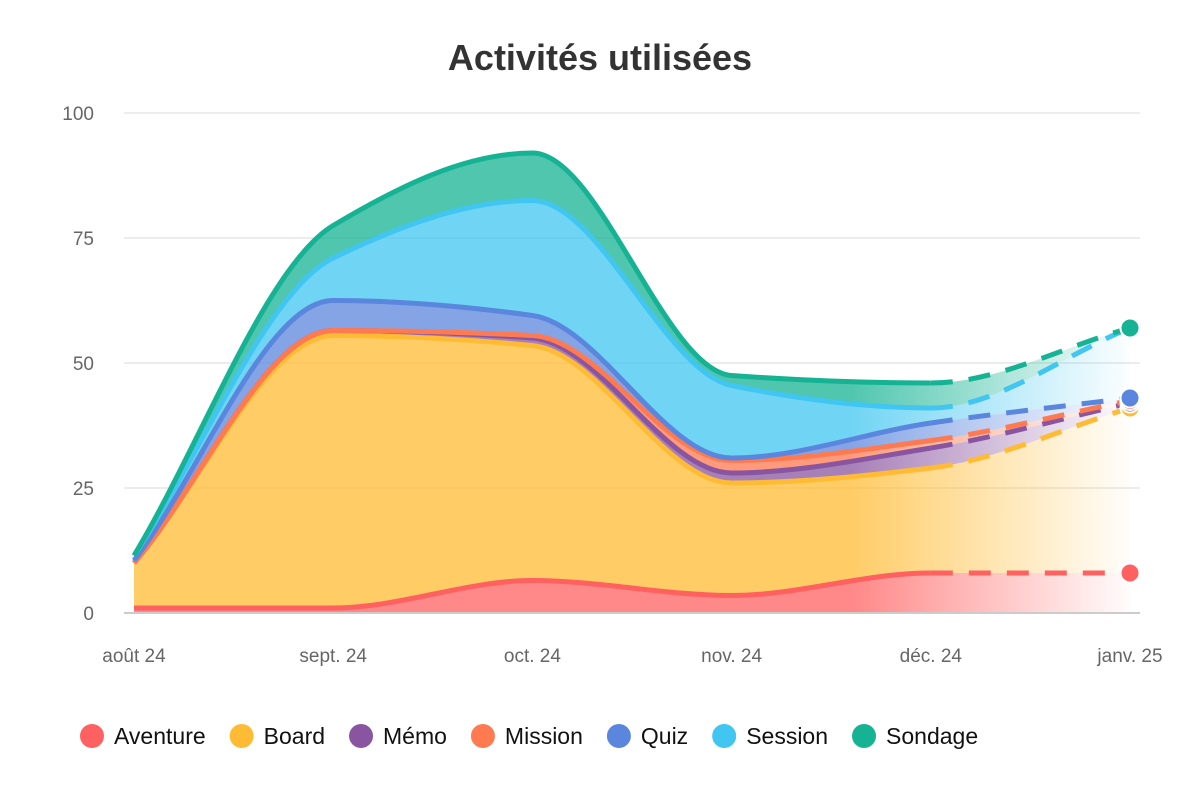 The height and width of the screenshot is (800, 1200). Describe the element at coordinates (160, 736) in the screenshot. I see `legend-label: Aventure` at that location.